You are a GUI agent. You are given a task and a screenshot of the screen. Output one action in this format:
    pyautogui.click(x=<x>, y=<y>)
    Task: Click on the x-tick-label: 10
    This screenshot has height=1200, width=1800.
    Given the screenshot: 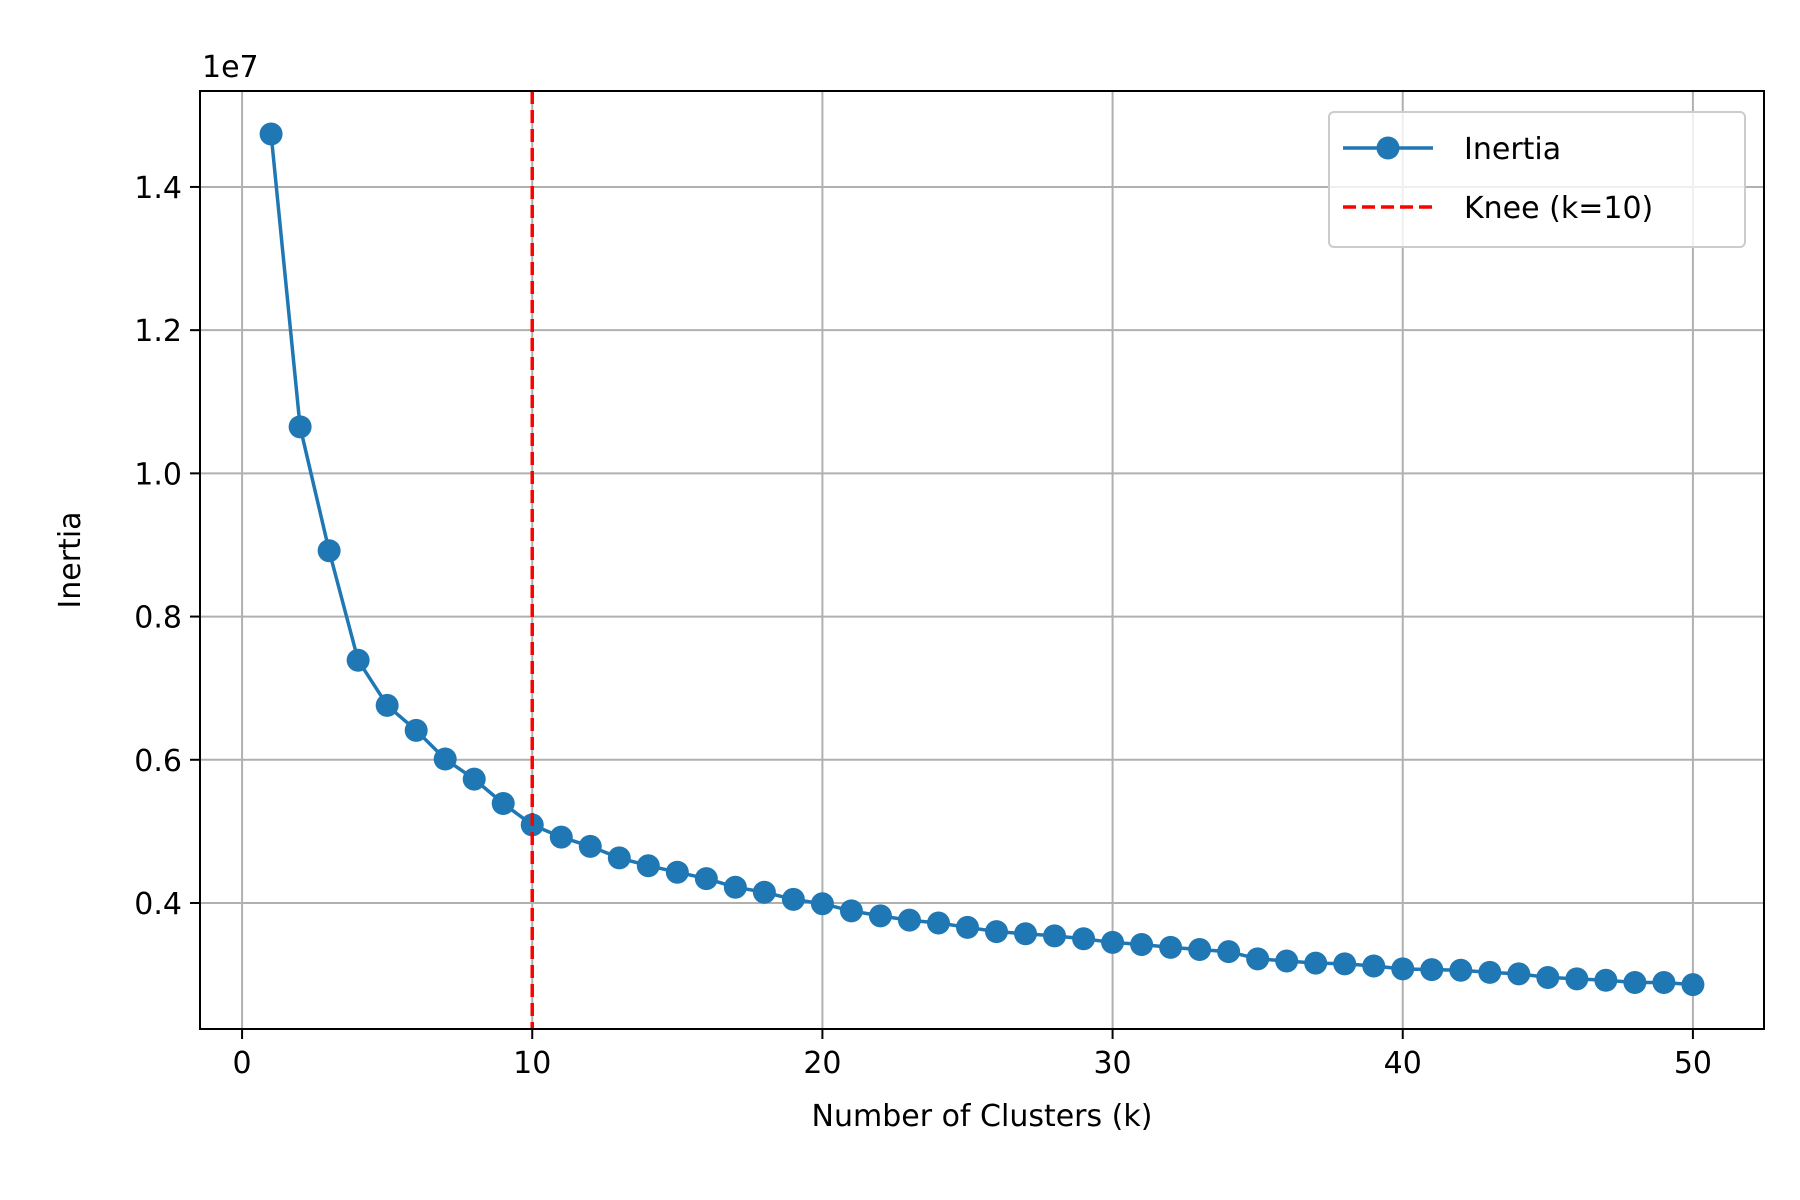 What is the action you would take?
    pyautogui.click(x=532, y=1063)
    